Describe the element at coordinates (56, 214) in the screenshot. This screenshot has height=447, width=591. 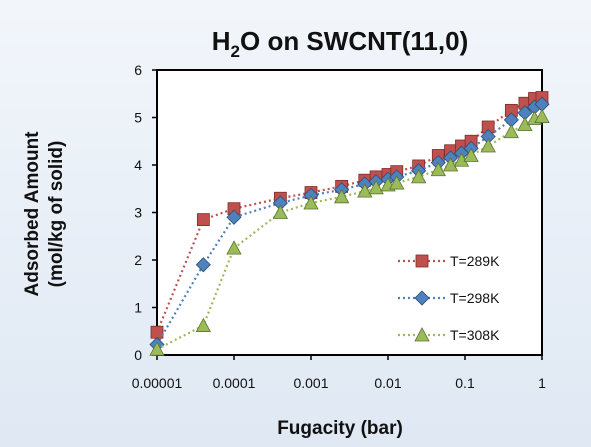
I see `y-axis-title-line-2: (mol/kg of solid)` at that location.